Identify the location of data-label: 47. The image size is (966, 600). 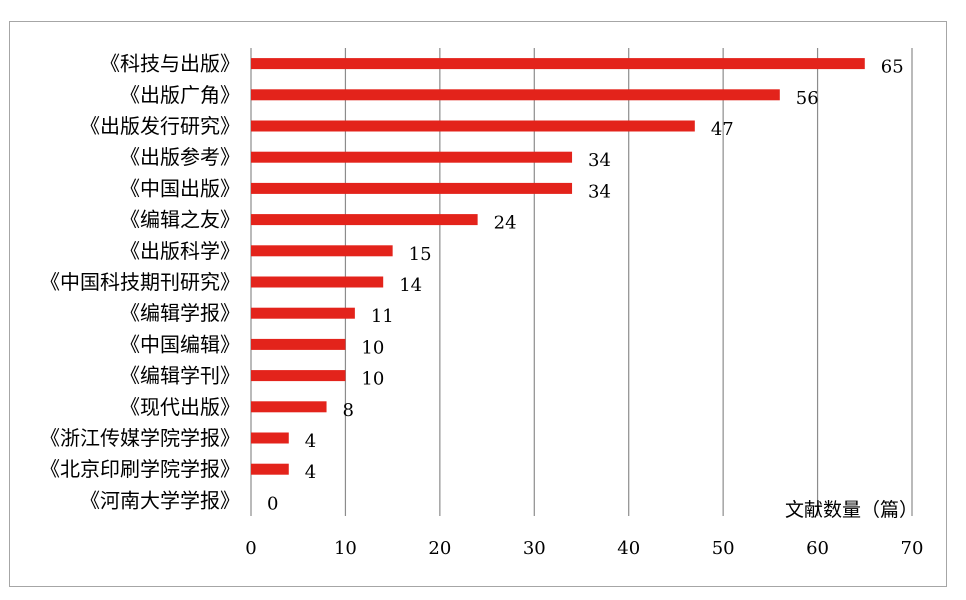
(722, 129).